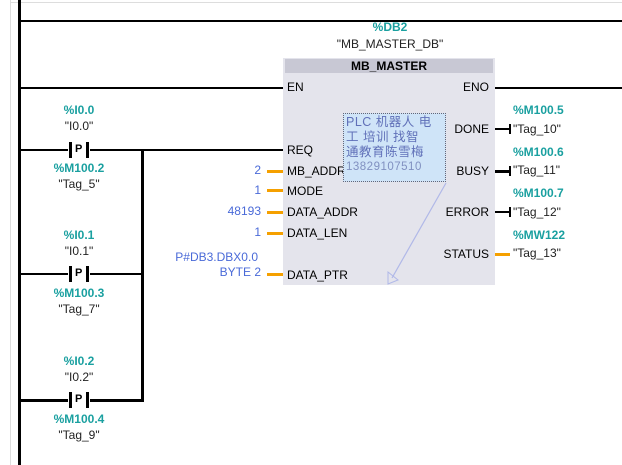 This screenshot has width=622, height=465. I want to click on pin-error: ERROR, so click(467, 212).